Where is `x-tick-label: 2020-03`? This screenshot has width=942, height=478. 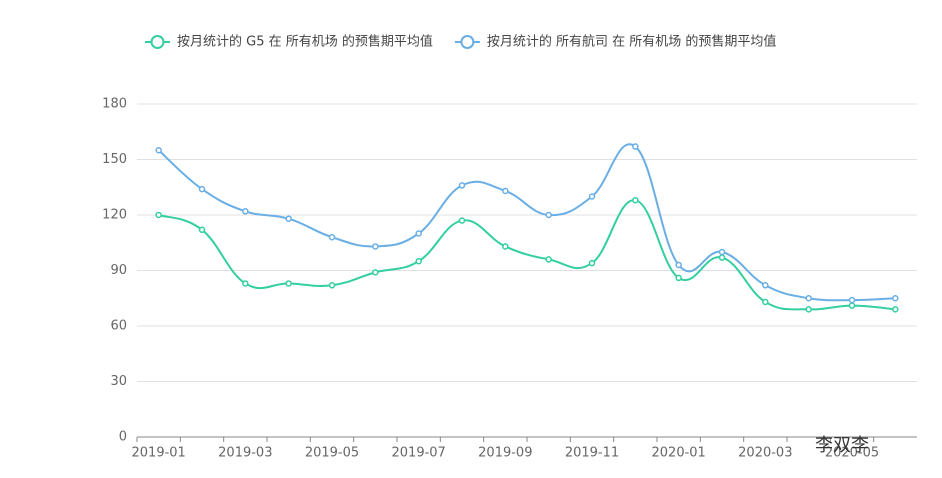
x-tick-label: 2020-03 is located at coordinates (765, 453).